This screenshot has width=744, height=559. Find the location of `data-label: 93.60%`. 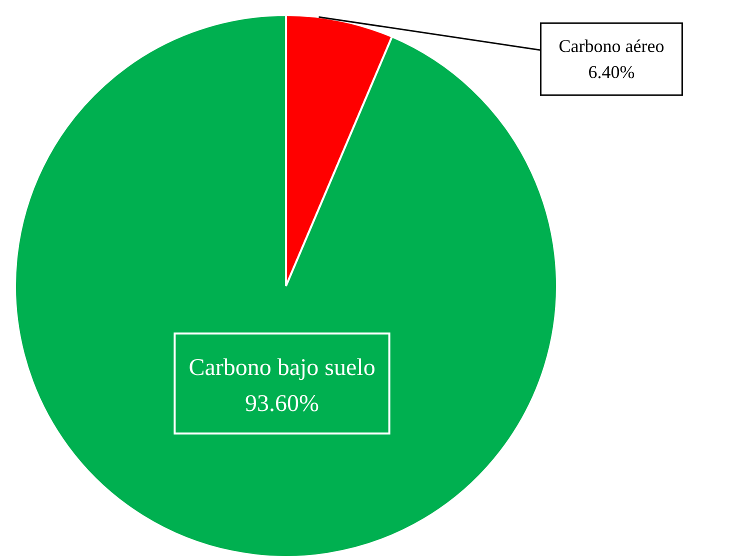

data-label: 93.60% is located at coordinates (282, 403).